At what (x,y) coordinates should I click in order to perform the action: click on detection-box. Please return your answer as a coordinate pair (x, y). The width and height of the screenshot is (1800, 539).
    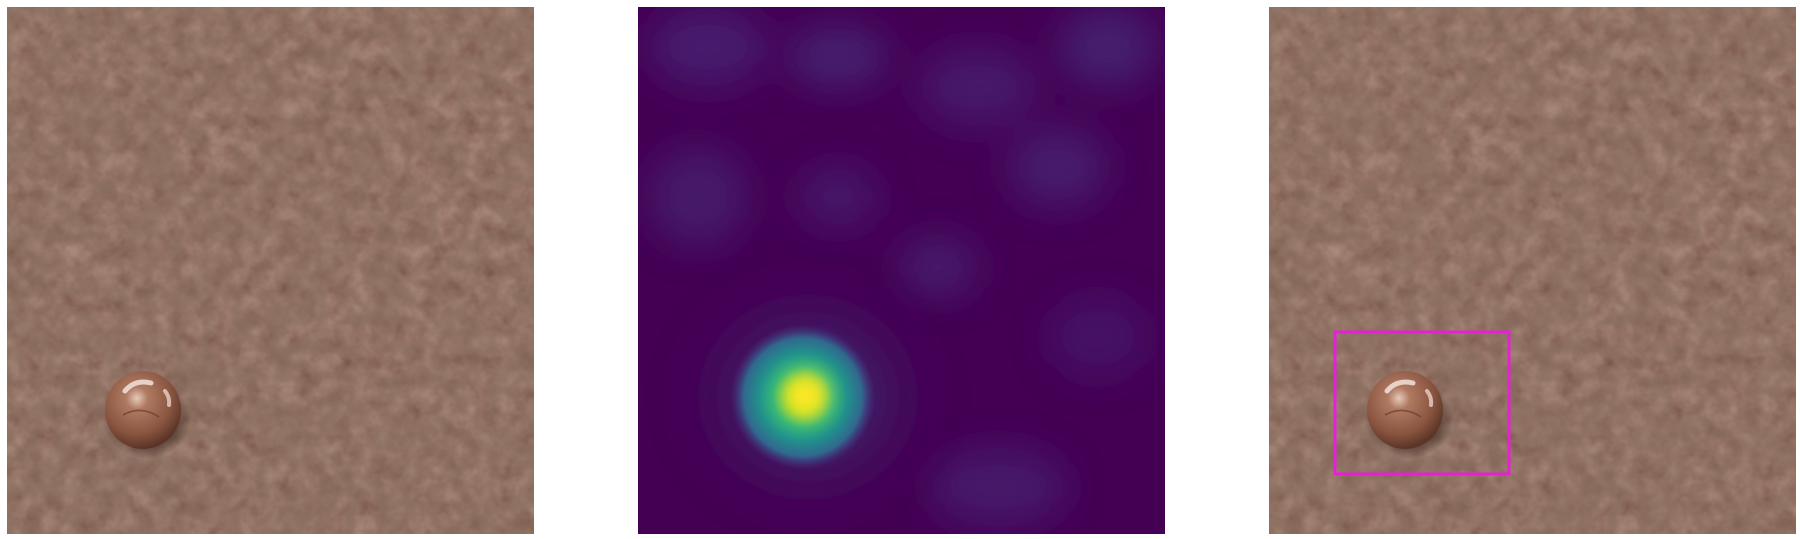
    Looking at the image, I should click on (1422, 403).